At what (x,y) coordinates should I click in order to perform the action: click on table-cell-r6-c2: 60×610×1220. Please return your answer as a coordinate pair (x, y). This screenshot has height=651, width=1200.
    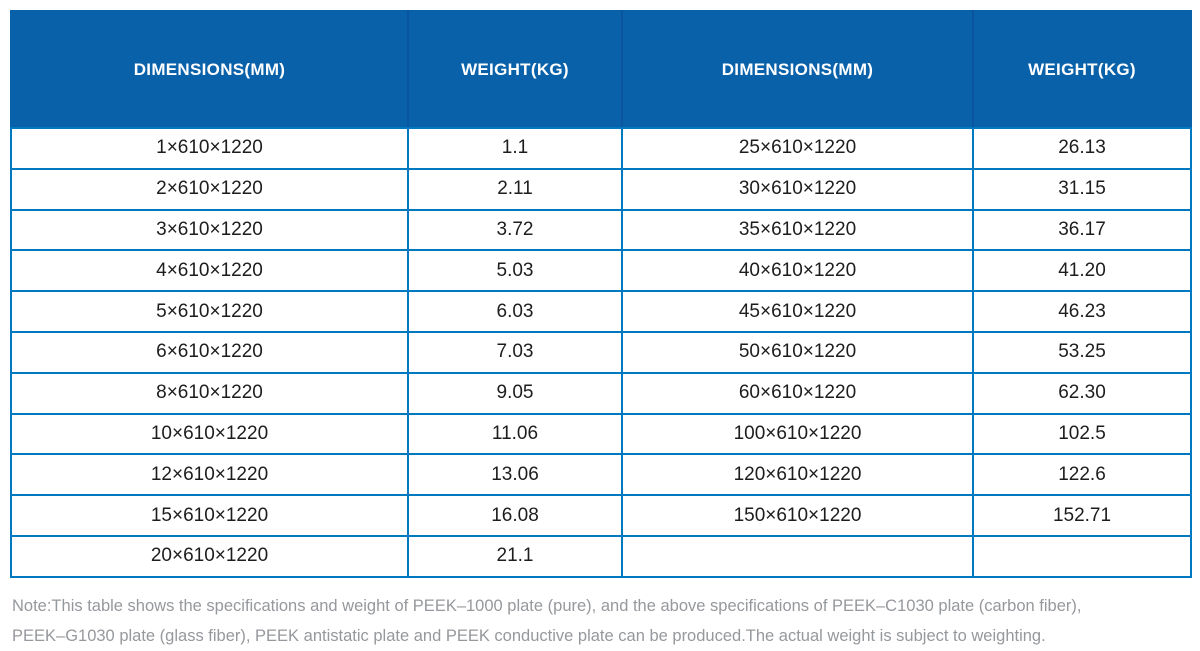
    Looking at the image, I should click on (797, 393).